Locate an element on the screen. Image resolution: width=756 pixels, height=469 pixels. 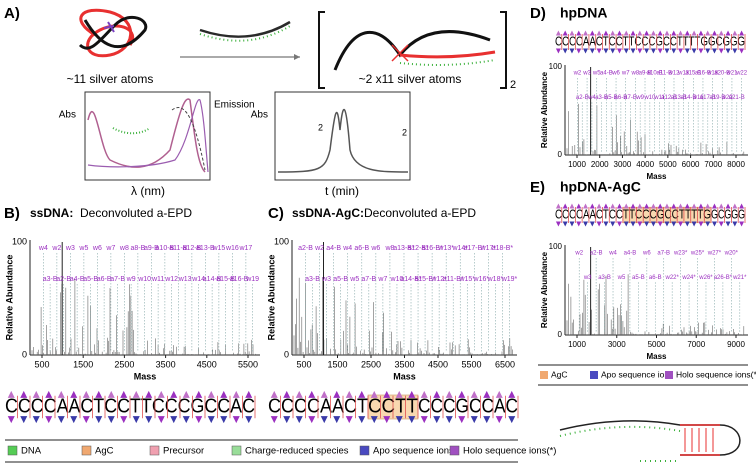
x-tick-label: 5000 is located at coordinates (668, 164).